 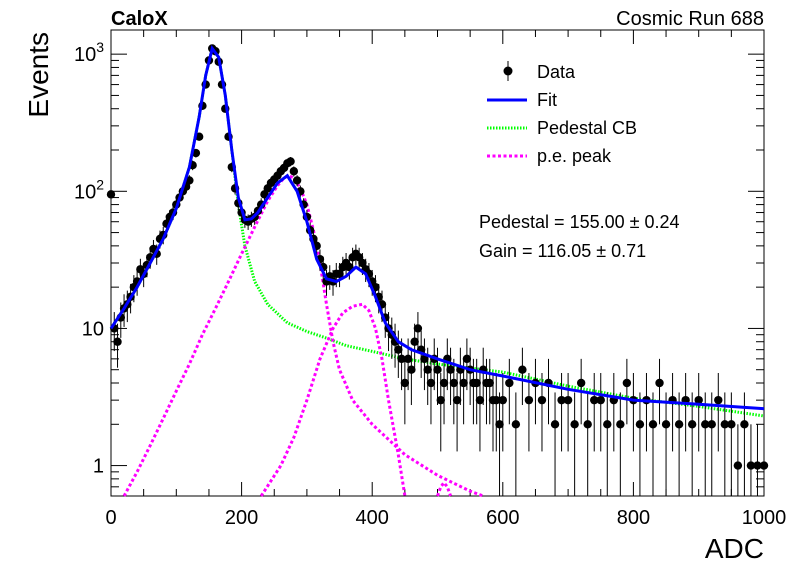 What do you see at coordinates (562, 251) in the screenshot?
I see `gain-stat: Gain = 116.05 ± 0.71` at bounding box center [562, 251].